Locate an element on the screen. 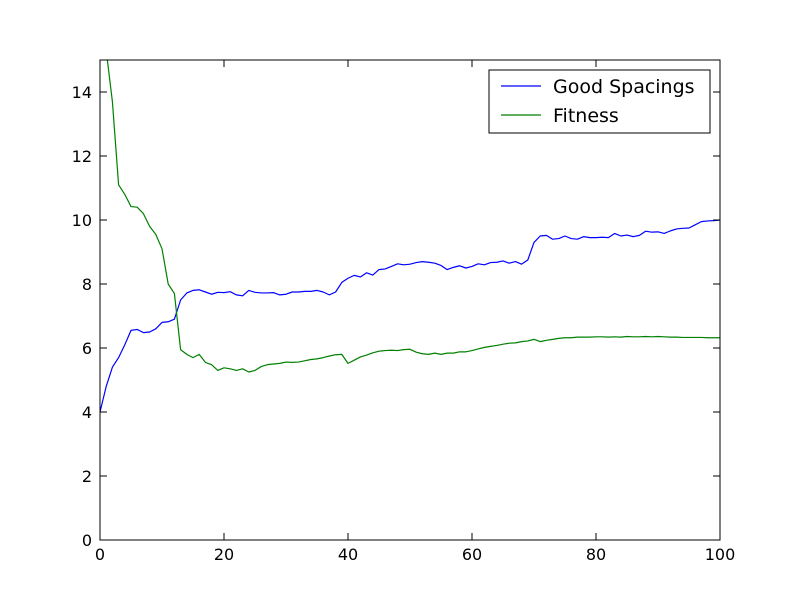  y-tick-label: 10 is located at coordinates (82, 220).